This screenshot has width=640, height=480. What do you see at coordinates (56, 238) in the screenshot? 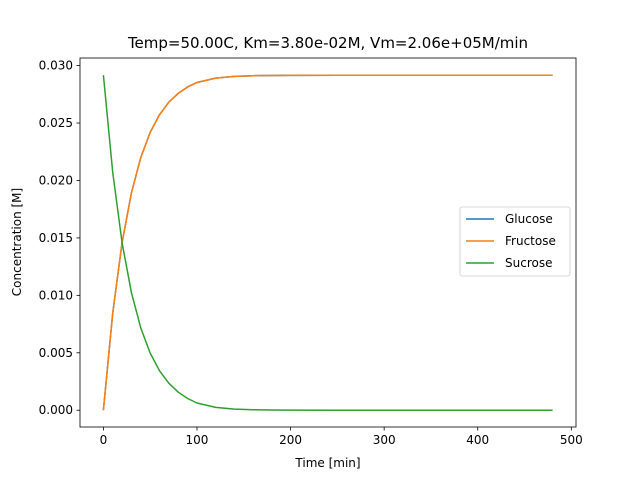
I see `y-tick-label: 0.015` at bounding box center [56, 238].